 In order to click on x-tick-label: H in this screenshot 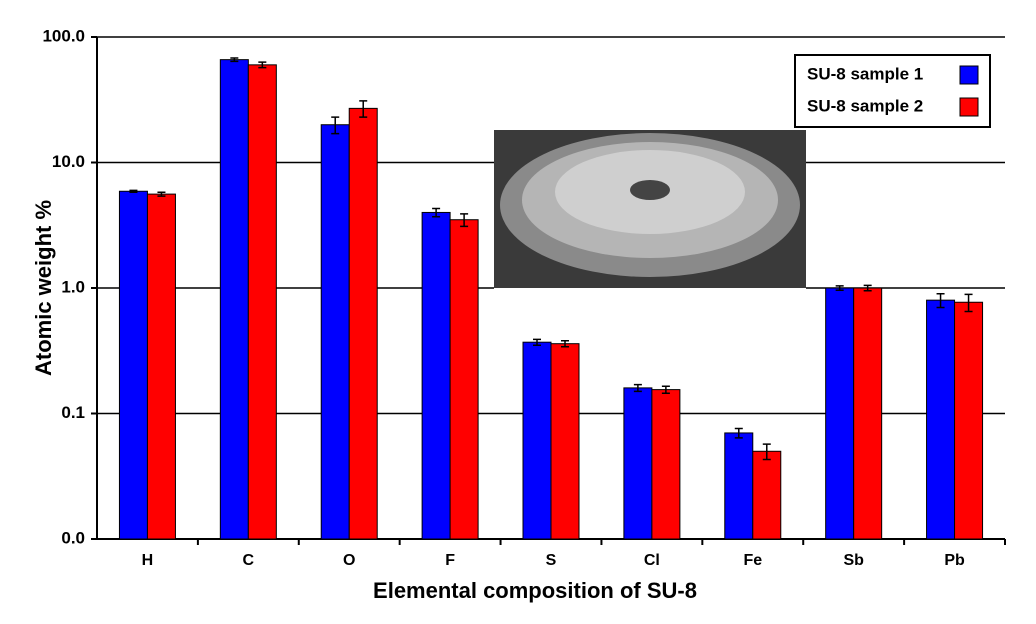, I will do `click(148, 560)`.